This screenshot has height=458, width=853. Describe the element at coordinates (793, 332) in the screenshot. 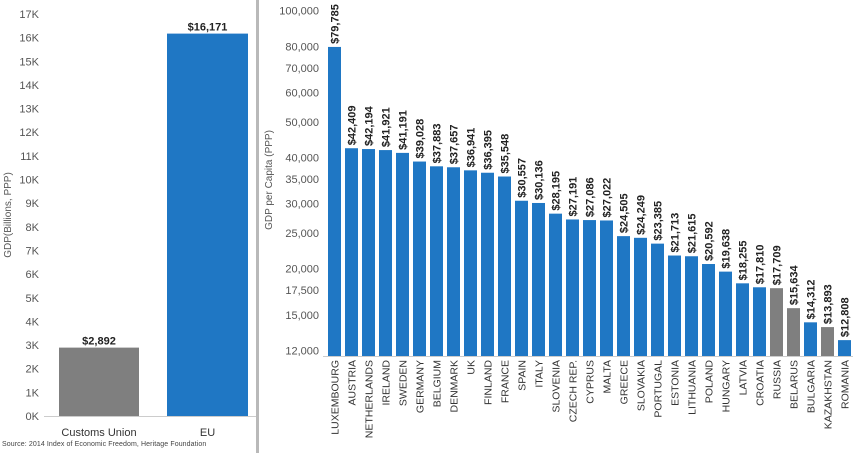

I see `bar-belarus` at that location.